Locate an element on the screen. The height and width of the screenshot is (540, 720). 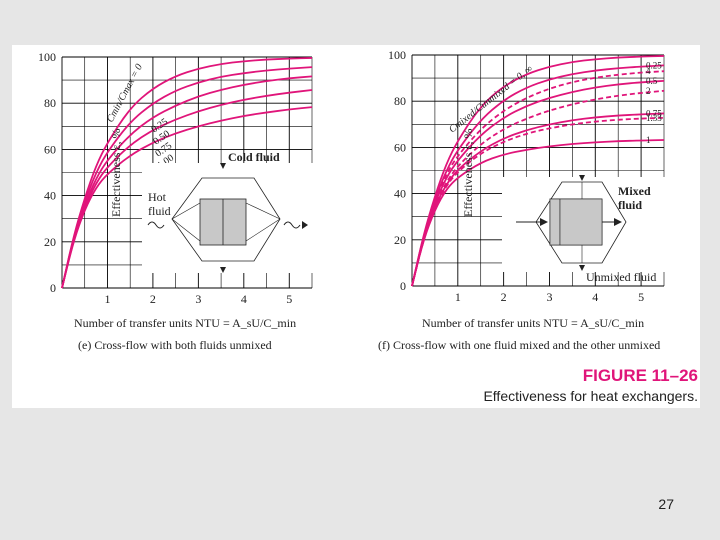
series-label: 0.5 is located at coordinates (652, 81).